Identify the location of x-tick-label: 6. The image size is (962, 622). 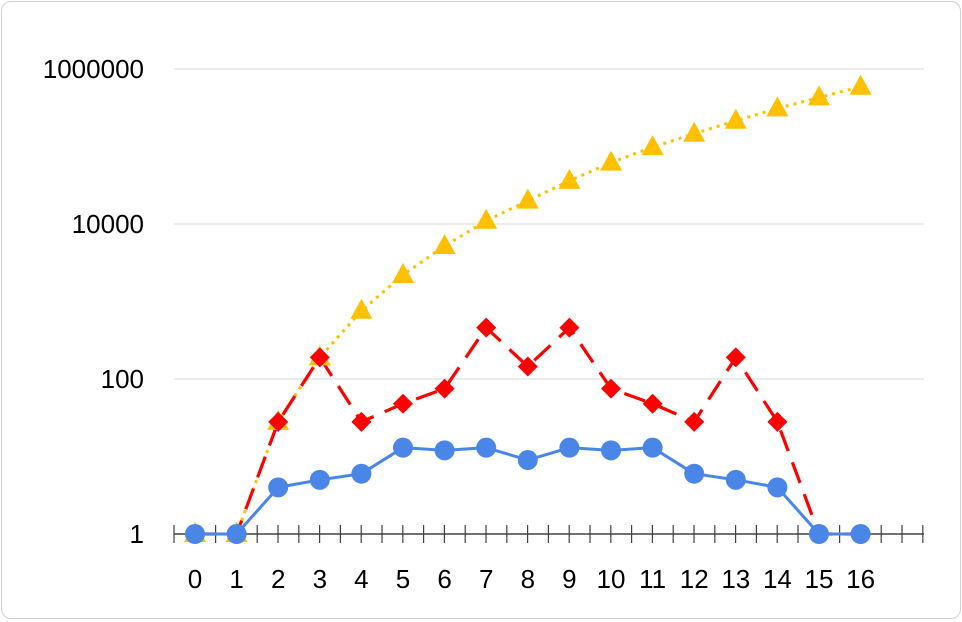
(444, 579).